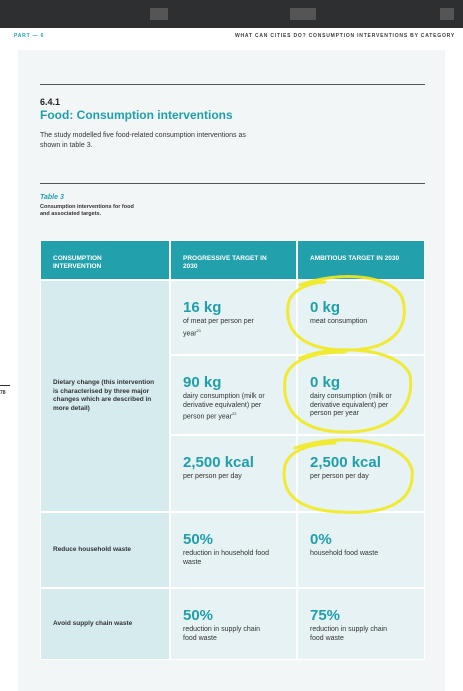 The image size is (463, 691). I want to click on table-label: Table 3, so click(52, 197).